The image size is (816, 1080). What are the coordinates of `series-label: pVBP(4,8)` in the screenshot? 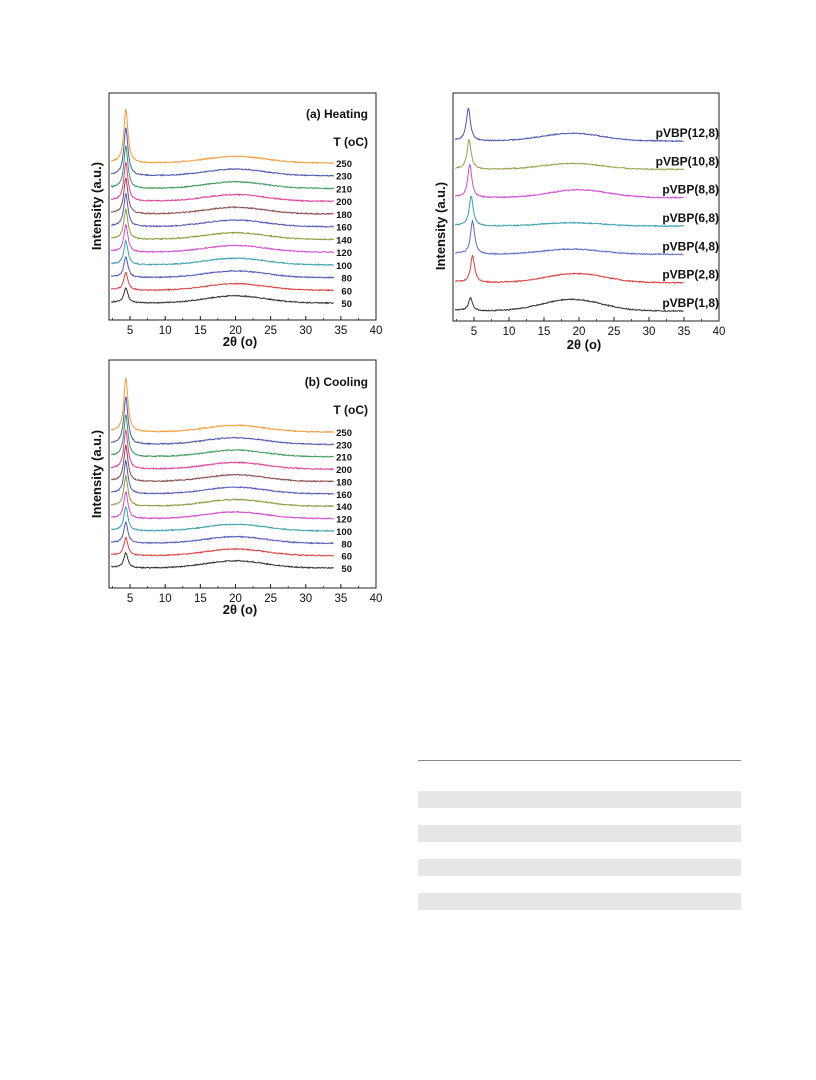 It's located at (690, 246).